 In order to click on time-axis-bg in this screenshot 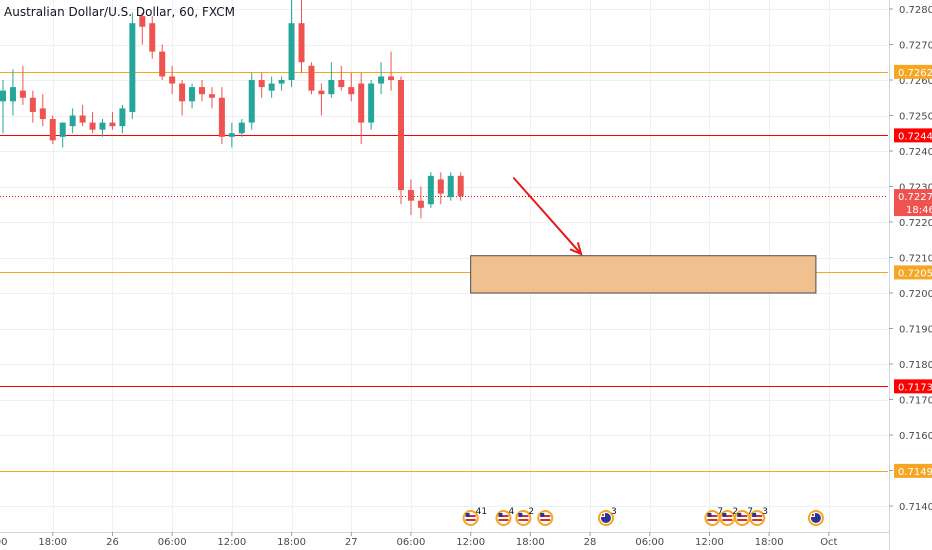, I will do `click(444, 541)`.